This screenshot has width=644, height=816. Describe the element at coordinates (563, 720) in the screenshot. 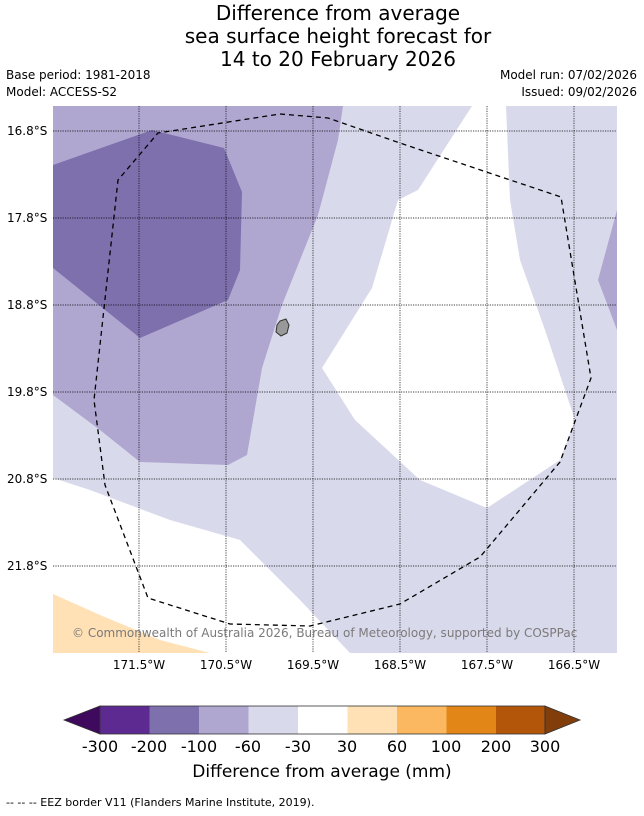

I see `colorbar-cap-high` at that location.